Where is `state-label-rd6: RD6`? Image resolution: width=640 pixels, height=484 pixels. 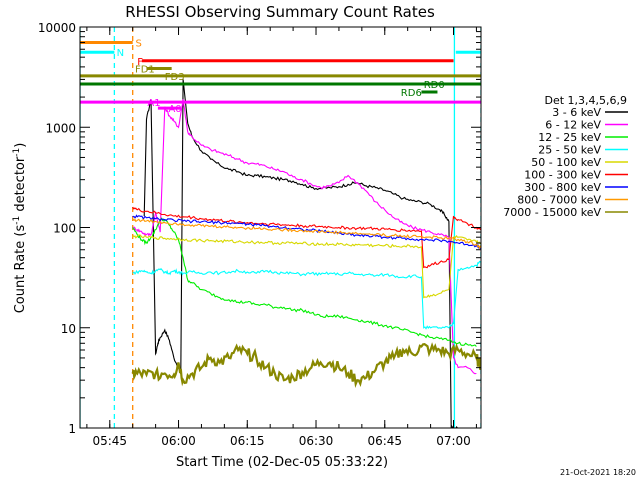 state-label-rd6: RD6 is located at coordinates (411, 93).